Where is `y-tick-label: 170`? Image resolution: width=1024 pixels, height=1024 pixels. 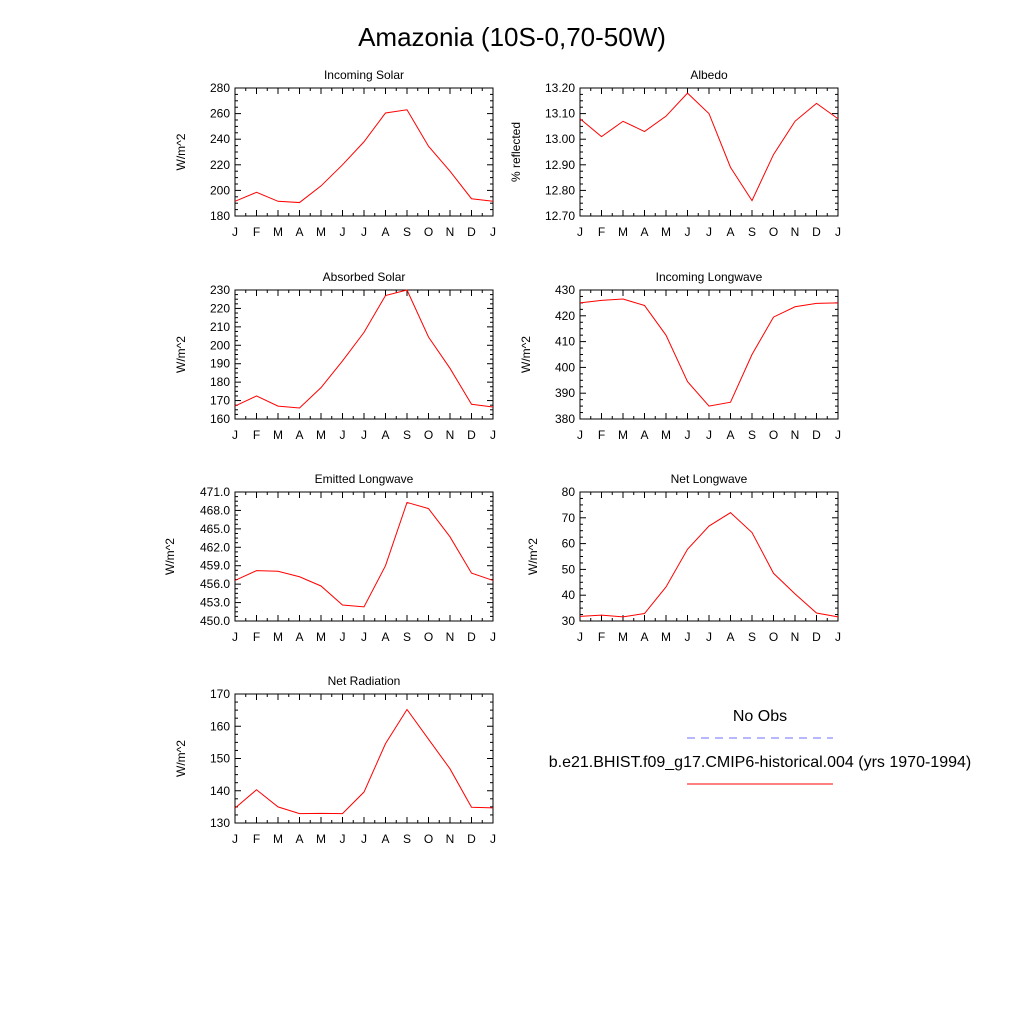
y-tick-label: 170 is located at coordinates (220, 694).